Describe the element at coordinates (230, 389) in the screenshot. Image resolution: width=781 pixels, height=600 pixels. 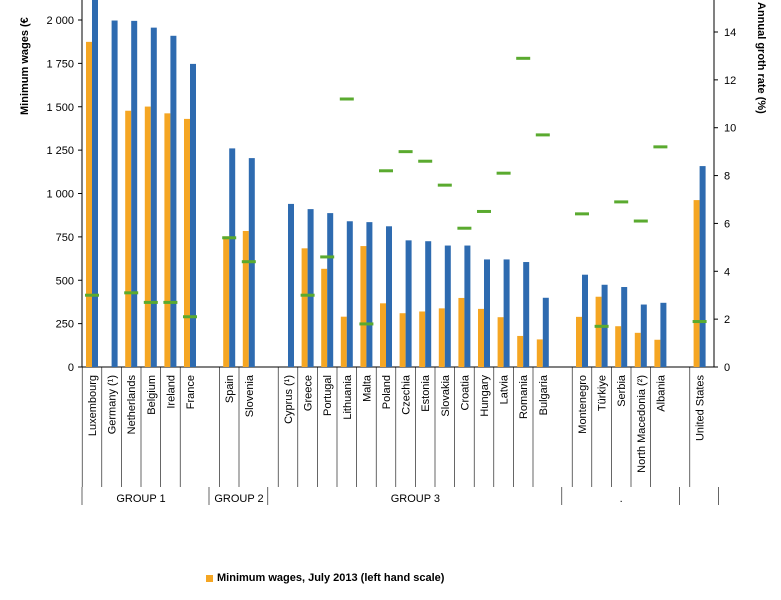
I see `category-label: Spain` at that location.